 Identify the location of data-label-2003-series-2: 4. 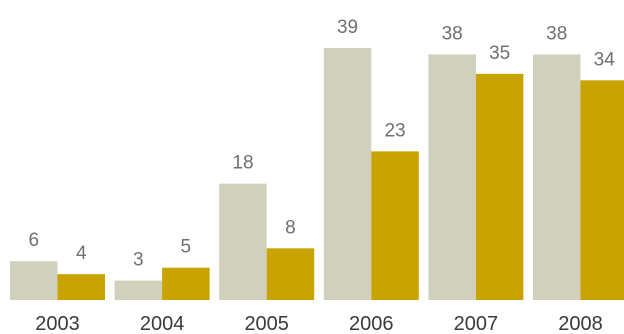
(81, 253).